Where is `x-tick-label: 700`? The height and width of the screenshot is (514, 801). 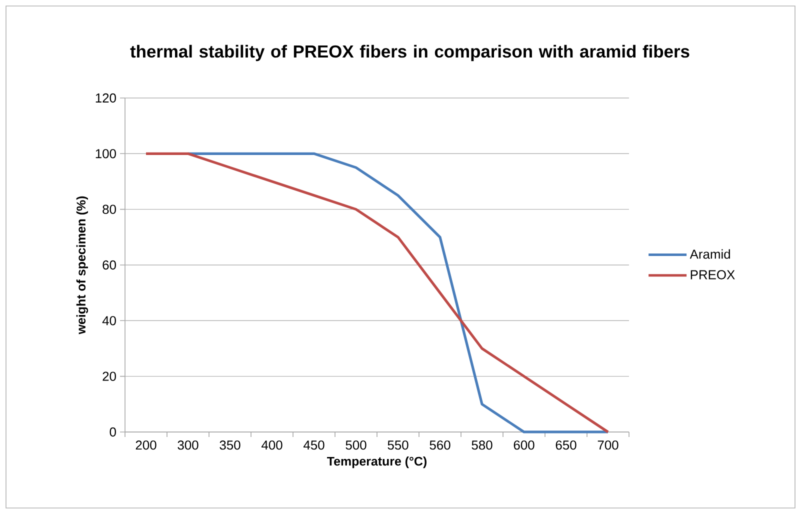 x-tick-label: 700 is located at coordinates (608, 445).